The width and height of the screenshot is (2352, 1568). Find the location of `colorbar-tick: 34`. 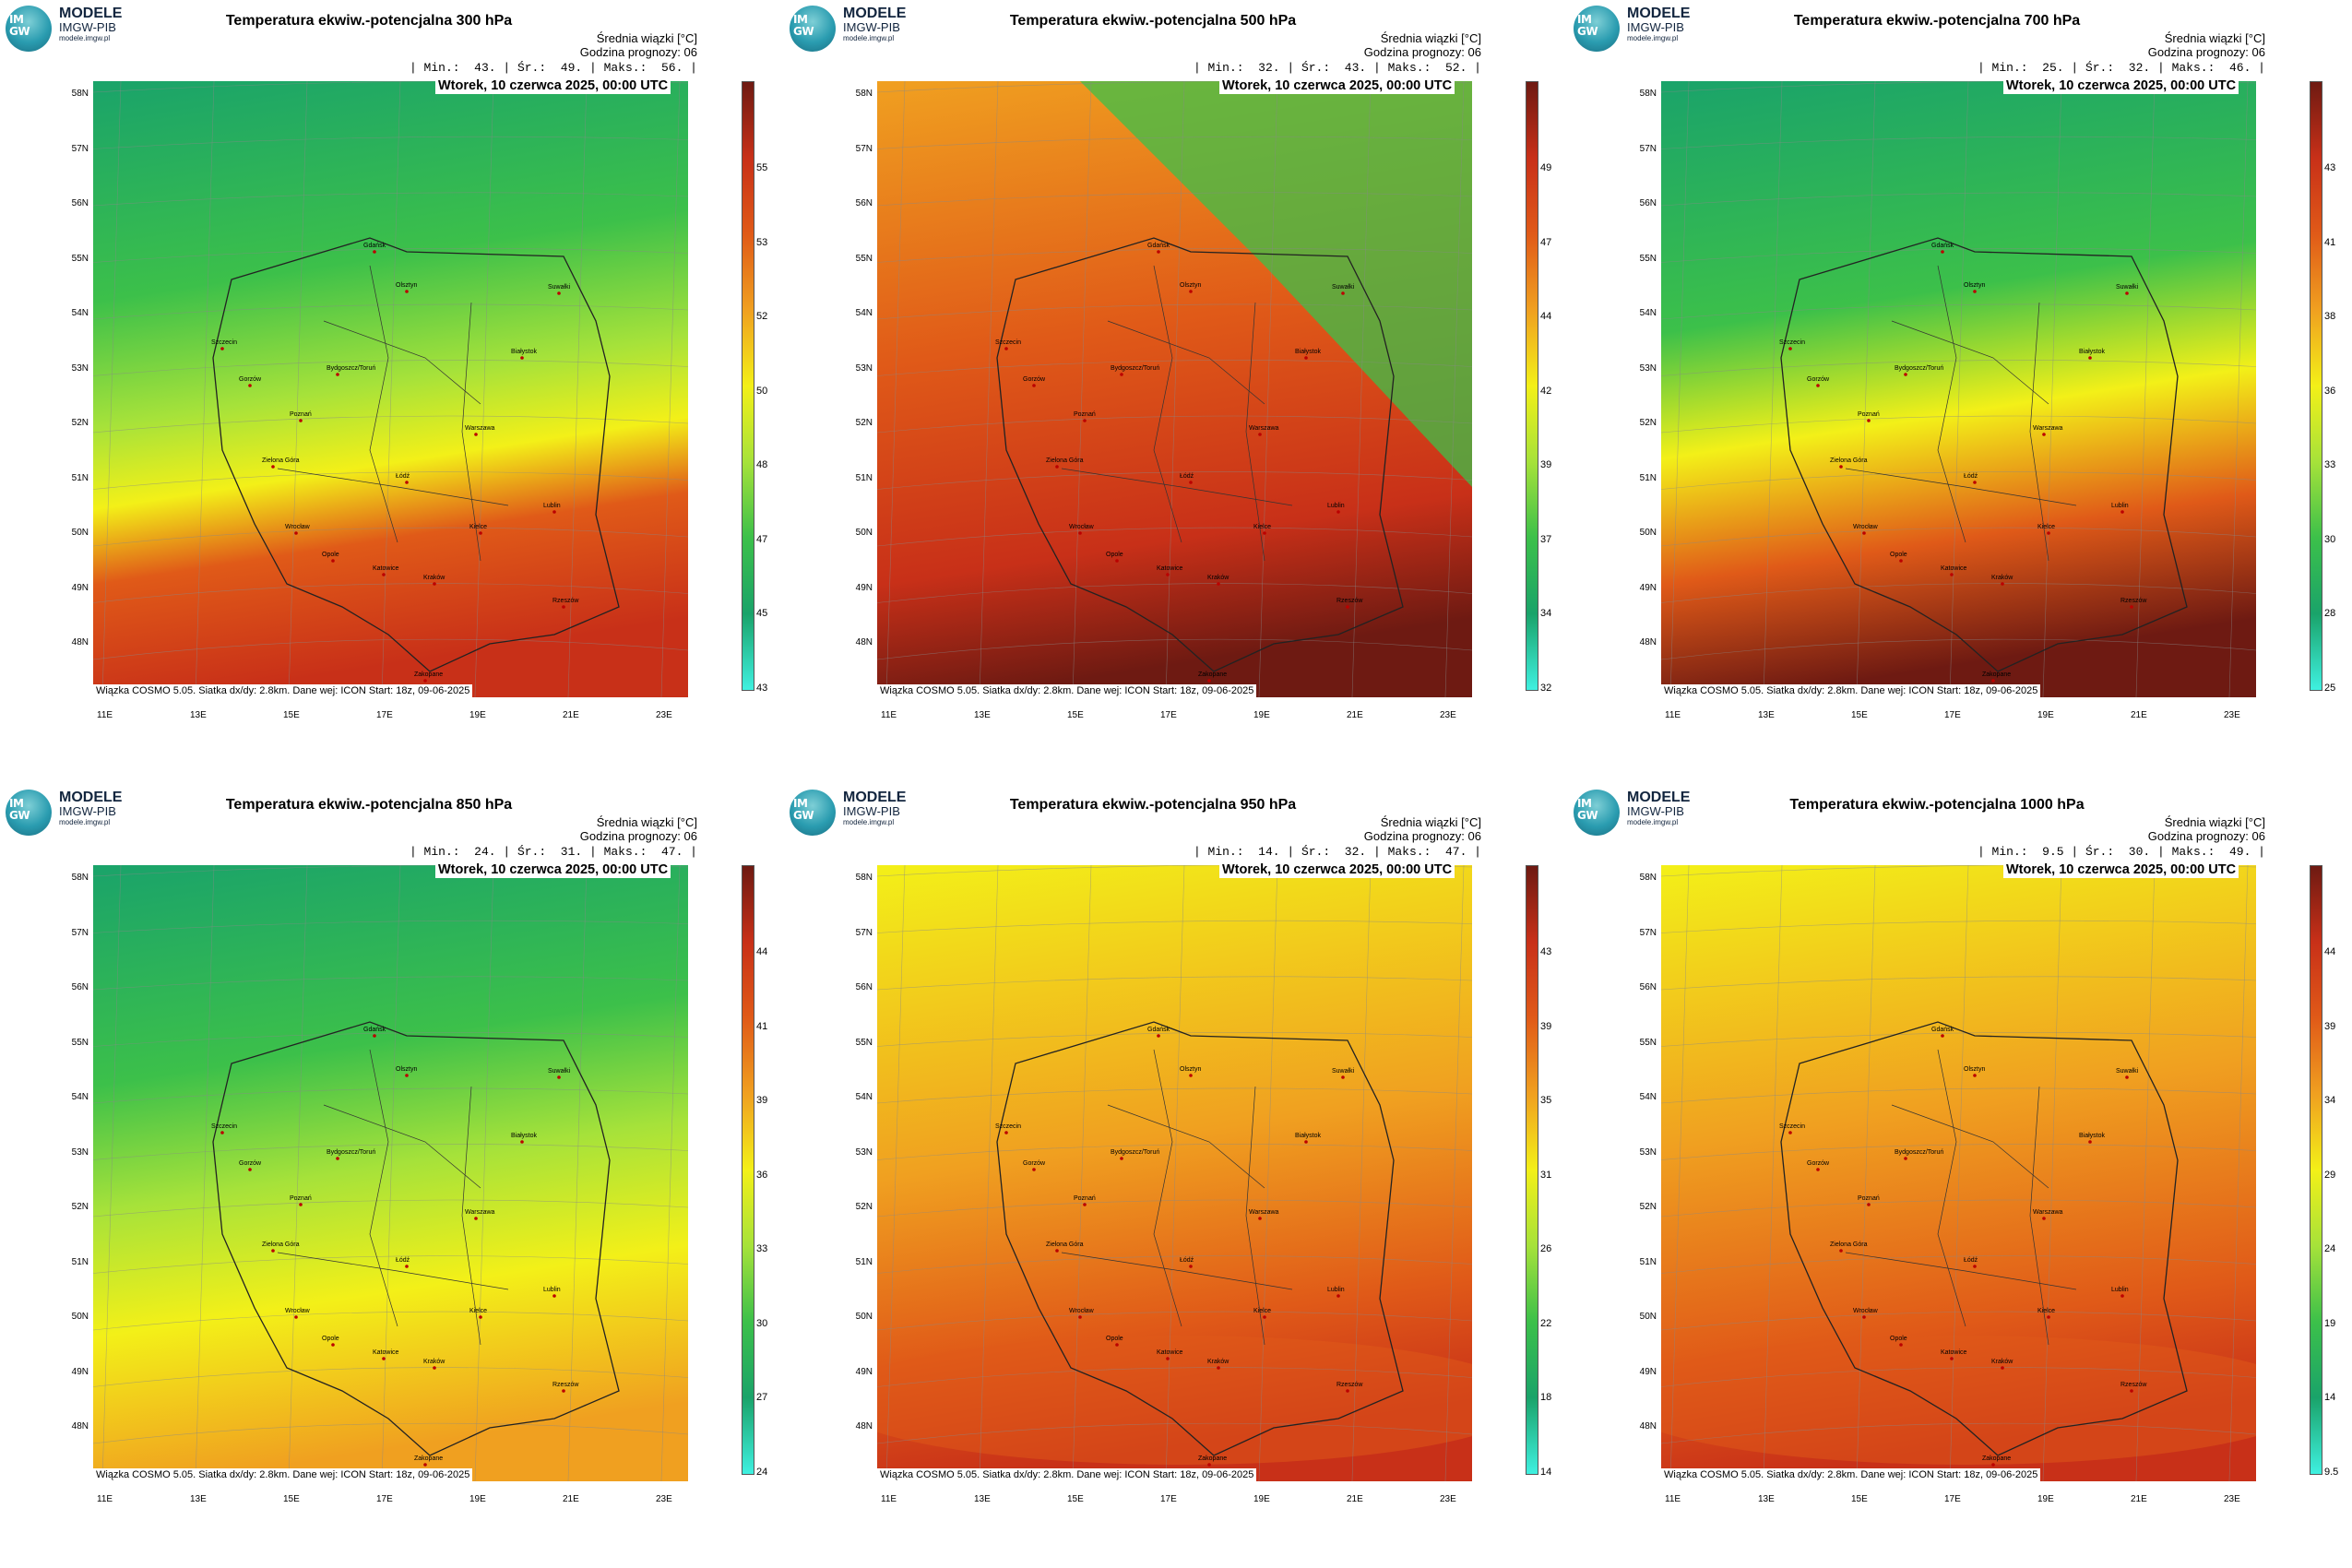

colorbar-tick: 34 is located at coordinates (2330, 1100).